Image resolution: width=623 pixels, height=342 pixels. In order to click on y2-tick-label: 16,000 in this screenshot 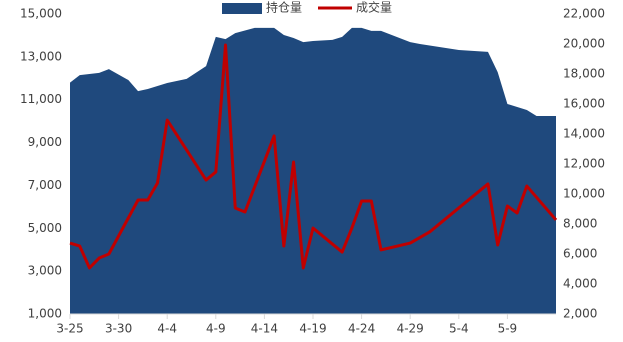, I will do `click(584, 104)`.